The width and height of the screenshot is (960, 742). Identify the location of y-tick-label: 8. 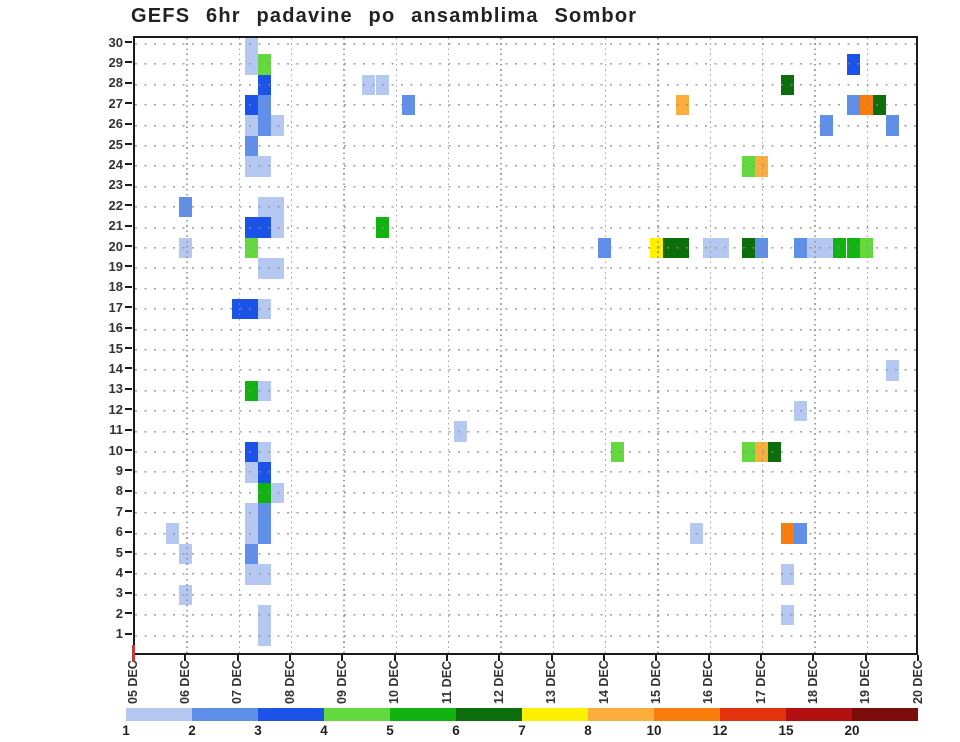
(119, 491).